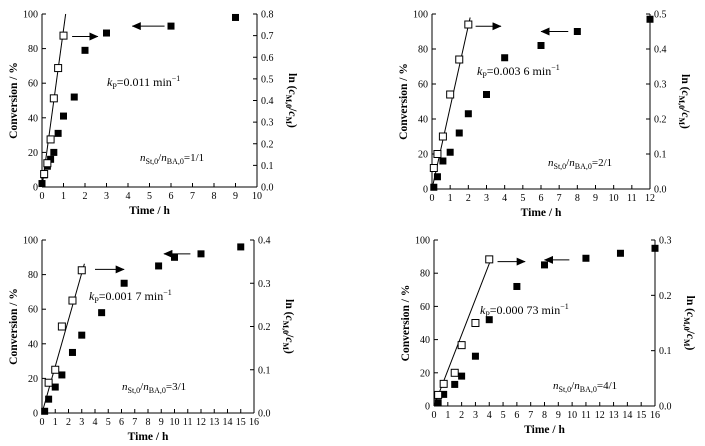 The width and height of the screenshot is (705, 446). Describe the element at coordinates (519, 71) in the screenshot. I see `kp-value: =0.003 6 min` at that location.